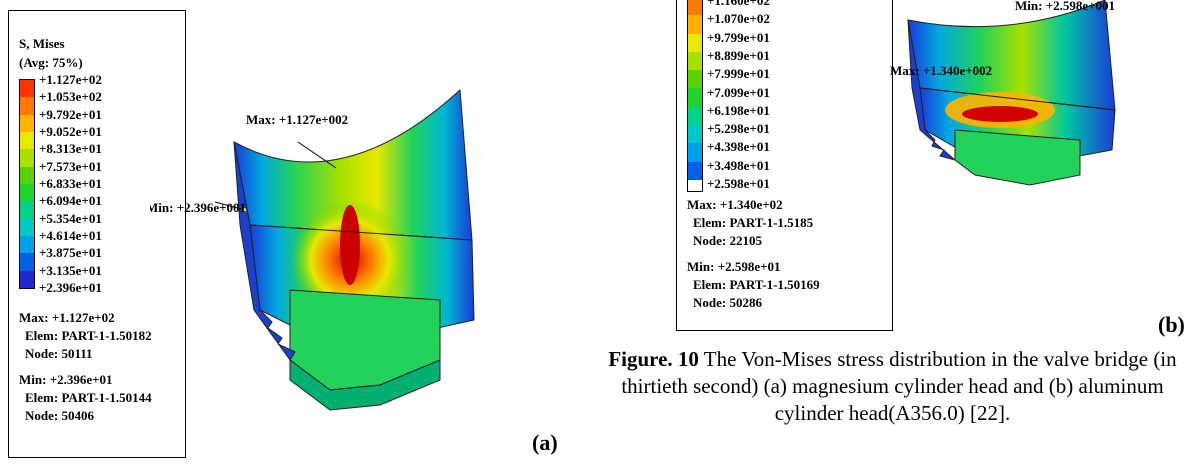 This screenshot has width=1195, height=468. What do you see at coordinates (59, 353) in the screenshot?
I see `max-node: Node: 50111` at bounding box center [59, 353].